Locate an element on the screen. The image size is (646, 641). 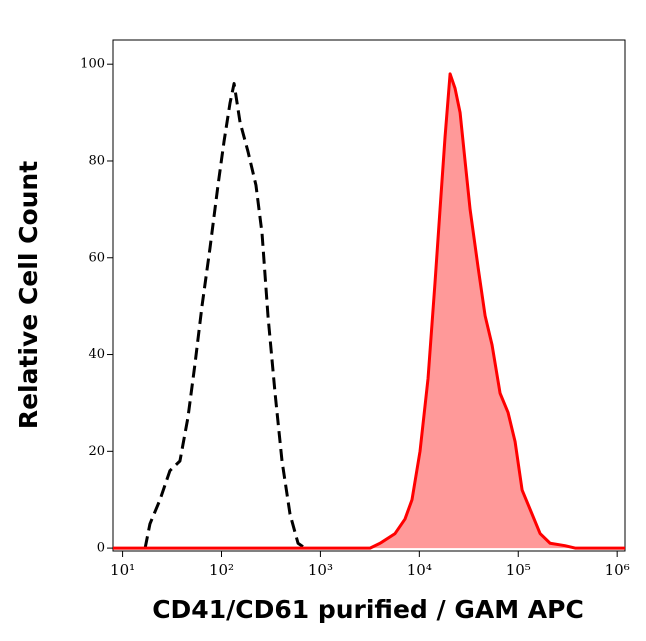
x-tick-label: 10¹ is located at coordinates (122, 570).